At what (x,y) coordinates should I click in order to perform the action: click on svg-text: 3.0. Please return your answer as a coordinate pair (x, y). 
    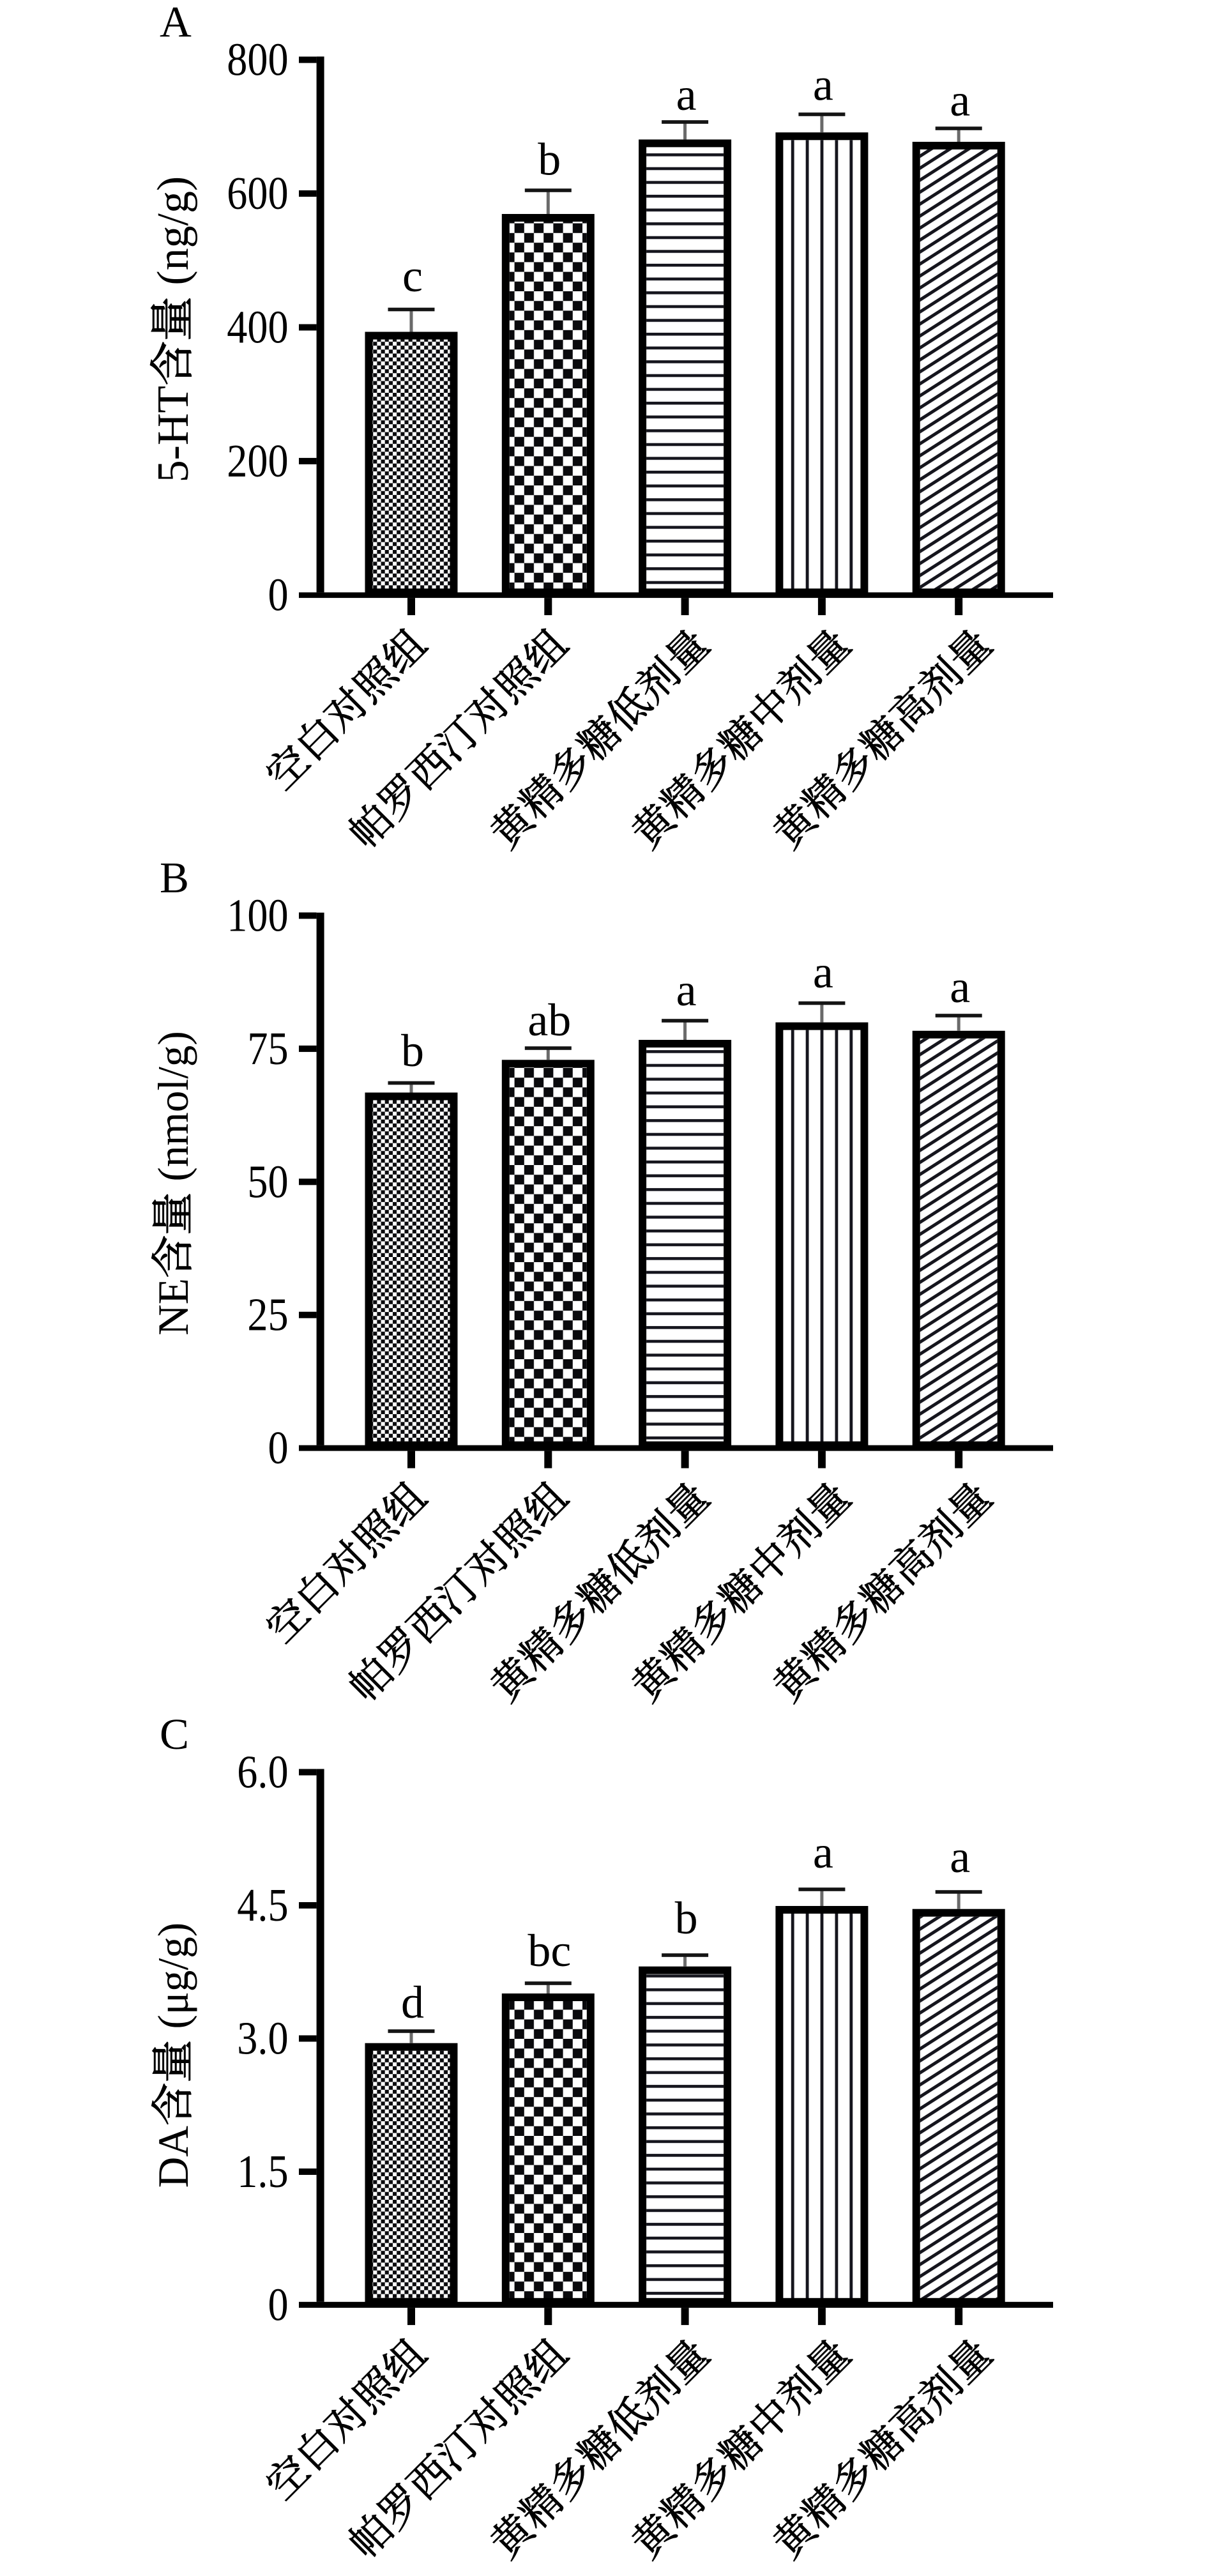
    Looking at the image, I should click on (262, 2038).